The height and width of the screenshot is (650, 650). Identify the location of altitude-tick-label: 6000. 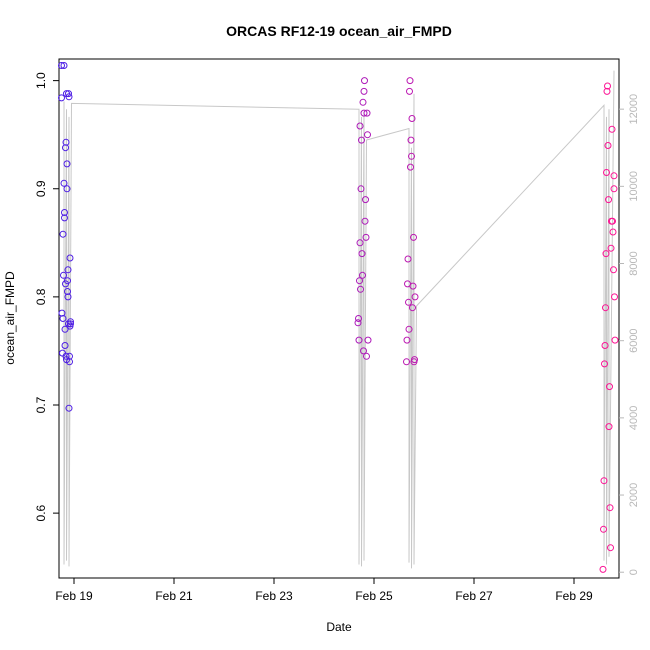
(634, 340).